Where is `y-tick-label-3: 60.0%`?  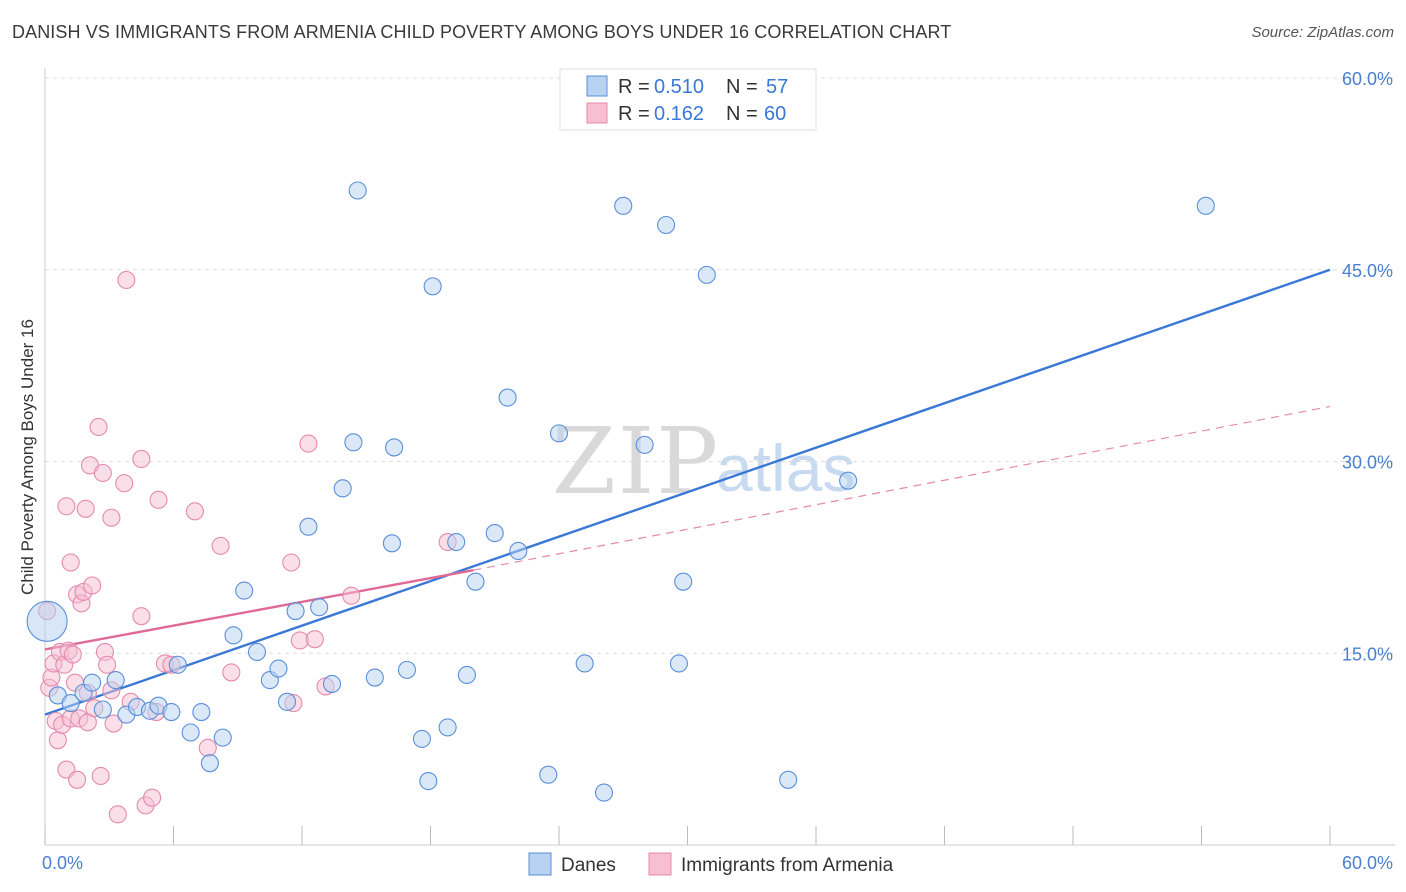 y-tick-label-3: 60.0% is located at coordinates (1367, 79).